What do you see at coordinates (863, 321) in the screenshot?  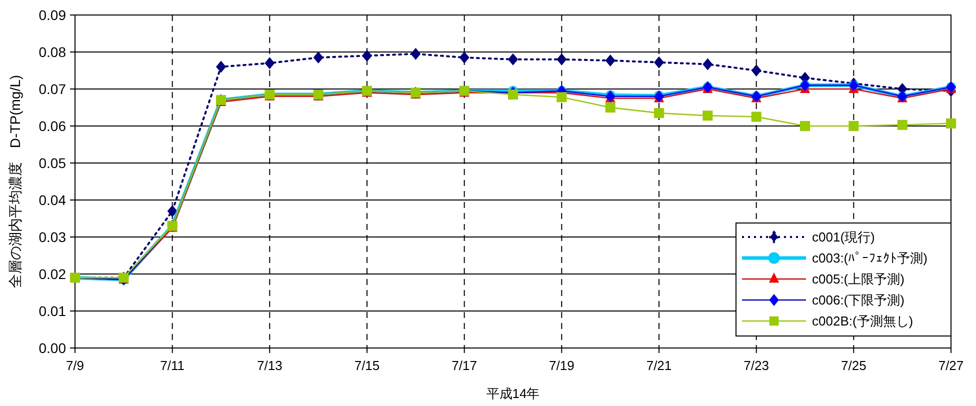 I see `legend-label: c002B:(予測無し)` at bounding box center [863, 321].